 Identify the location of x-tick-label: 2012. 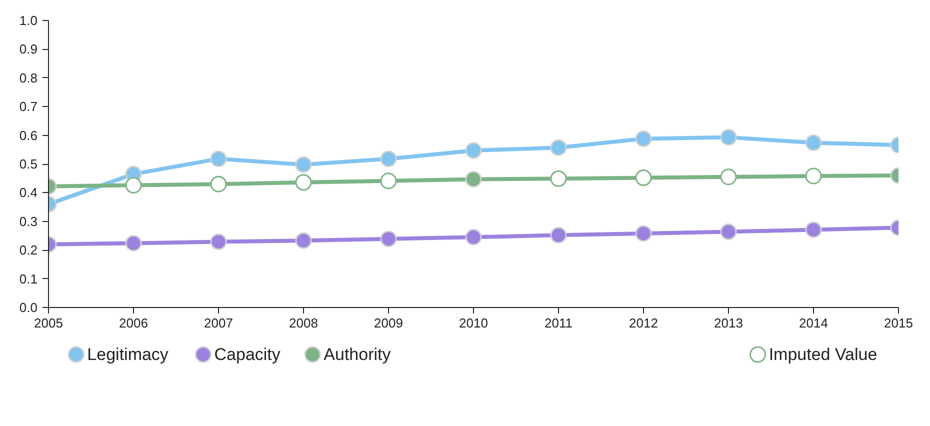
(643, 323).